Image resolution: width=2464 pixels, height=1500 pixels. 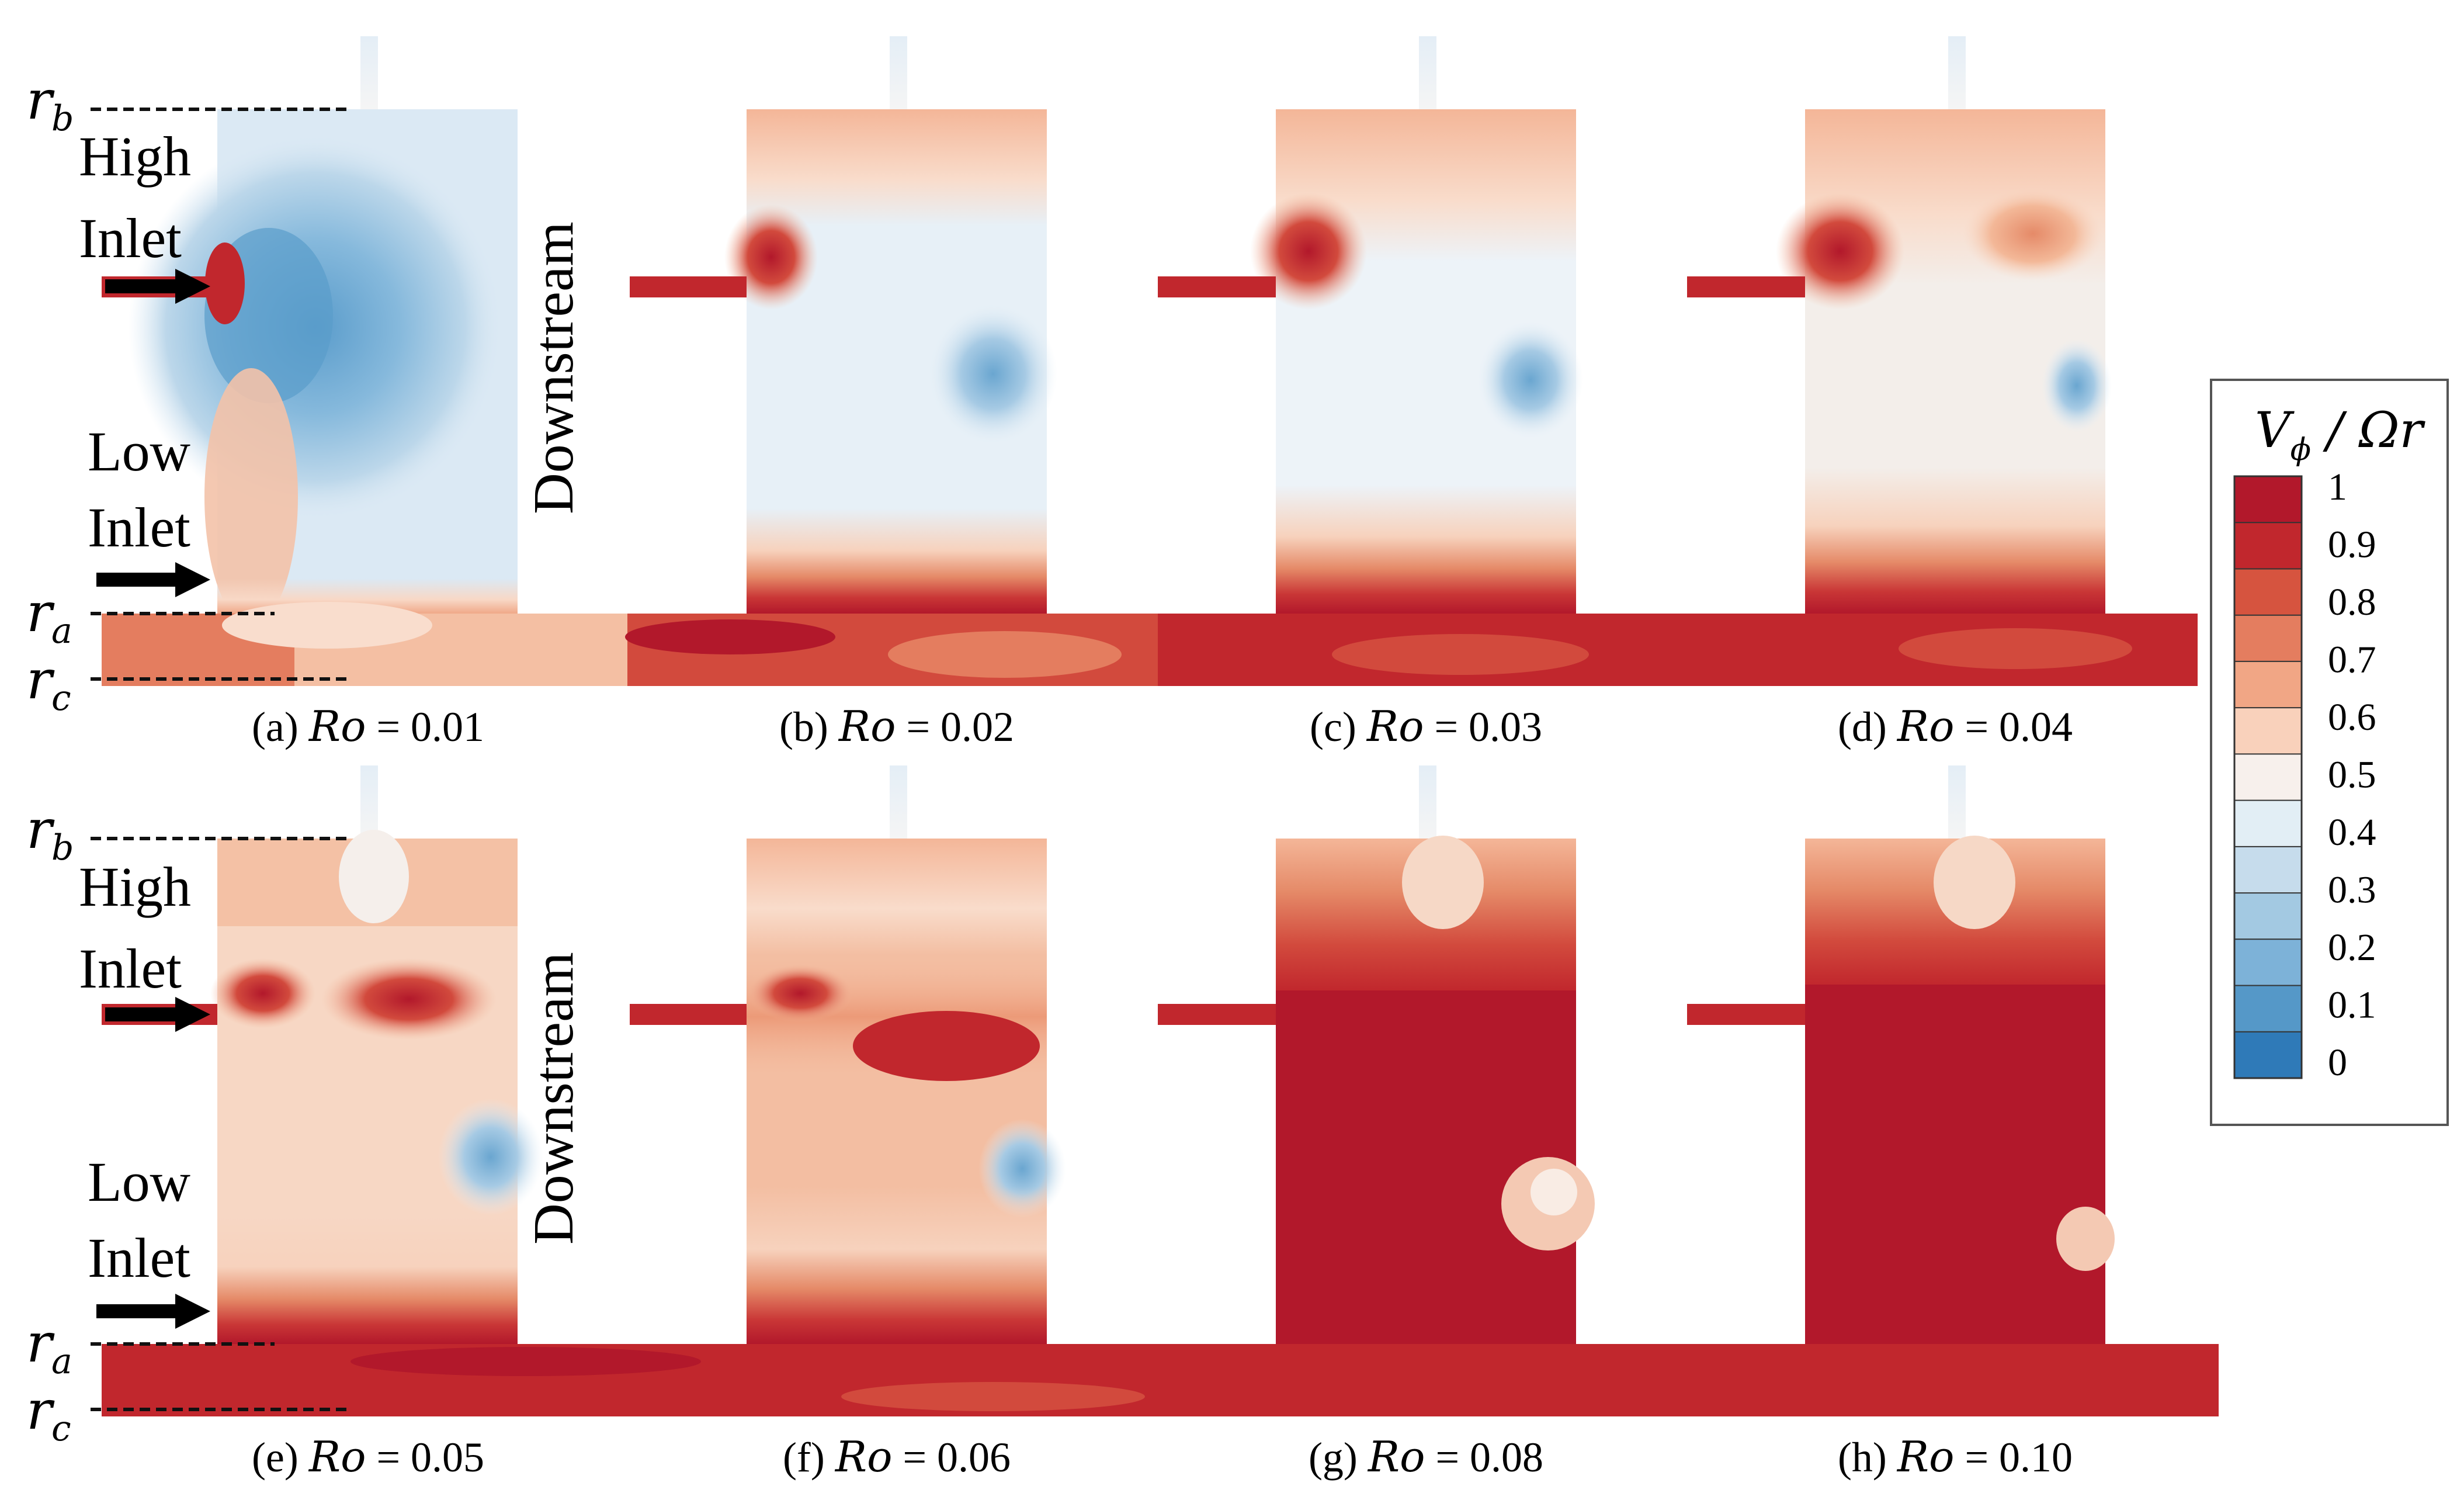 I want to click on caption-d: (d) Ro = 0.04, so click(x=1955, y=726).